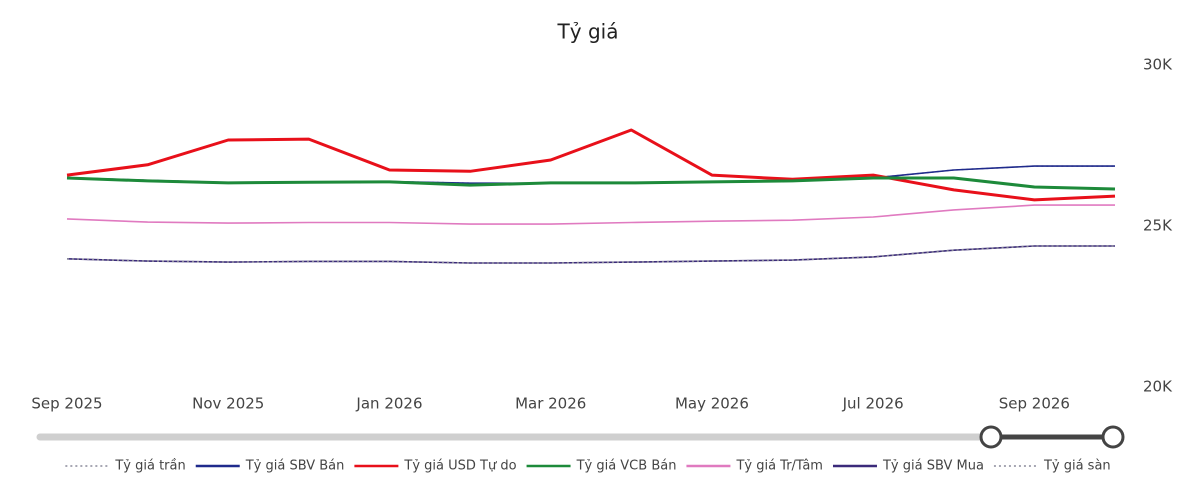  What do you see at coordinates (933, 466) in the screenshot?
I see `legend-label: Tỷ giá SBV Mua` at bounding box center [933, 466].